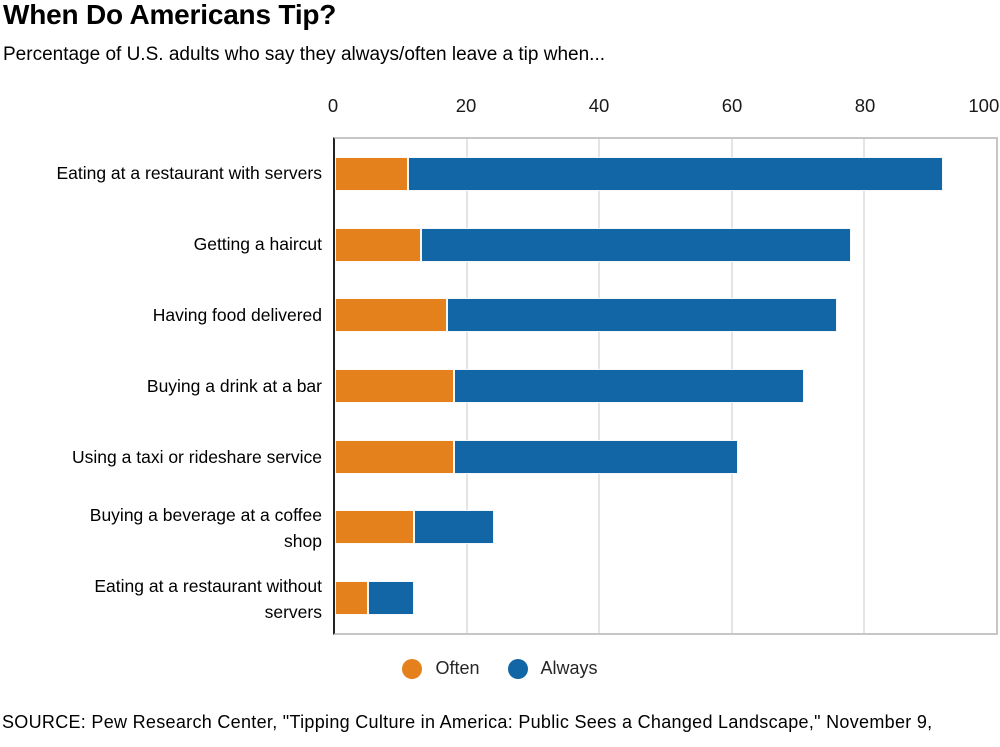 The image size is (1000, 747). I want to click on legend-swatch-always-icon, so click(517, 668).